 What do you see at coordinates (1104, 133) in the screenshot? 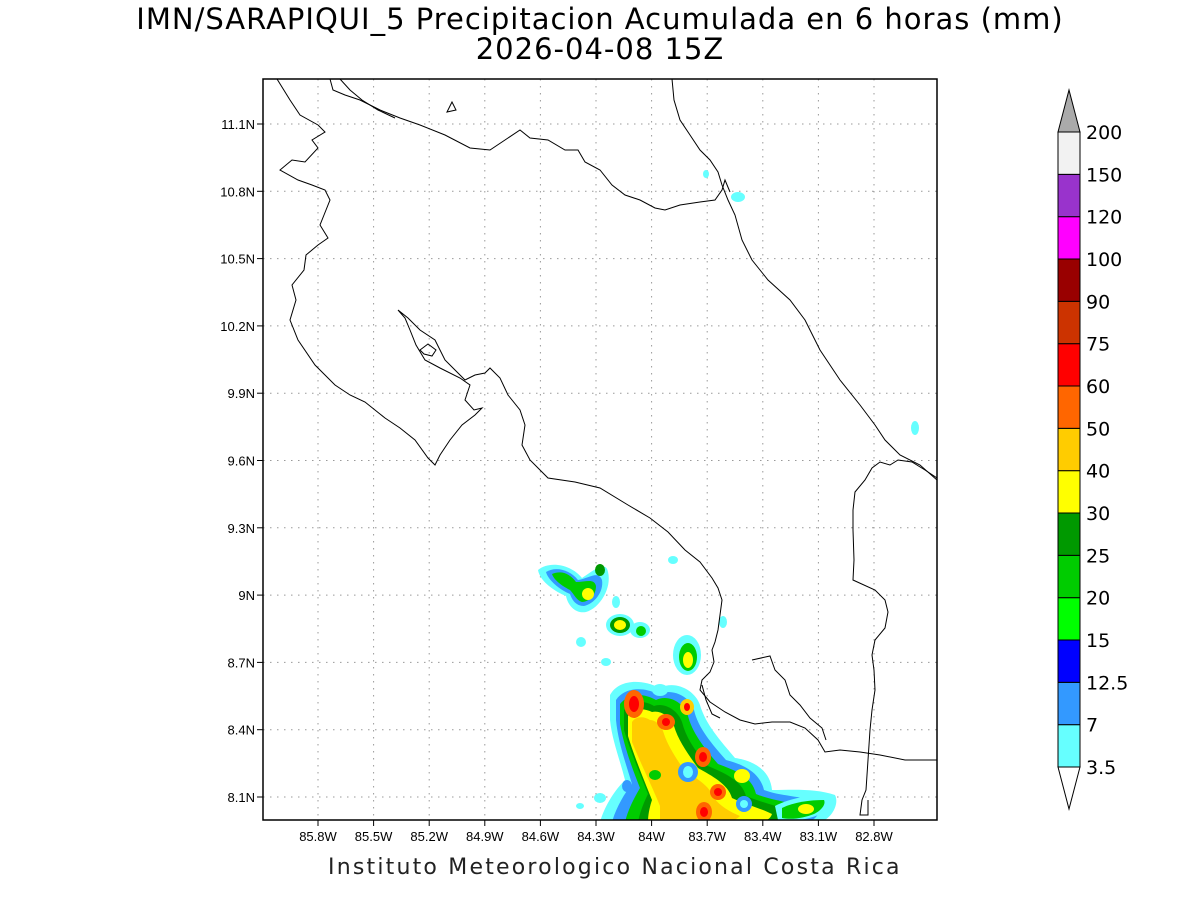
I see `colorbar-label: 200` at bounding box center [1104, 133].